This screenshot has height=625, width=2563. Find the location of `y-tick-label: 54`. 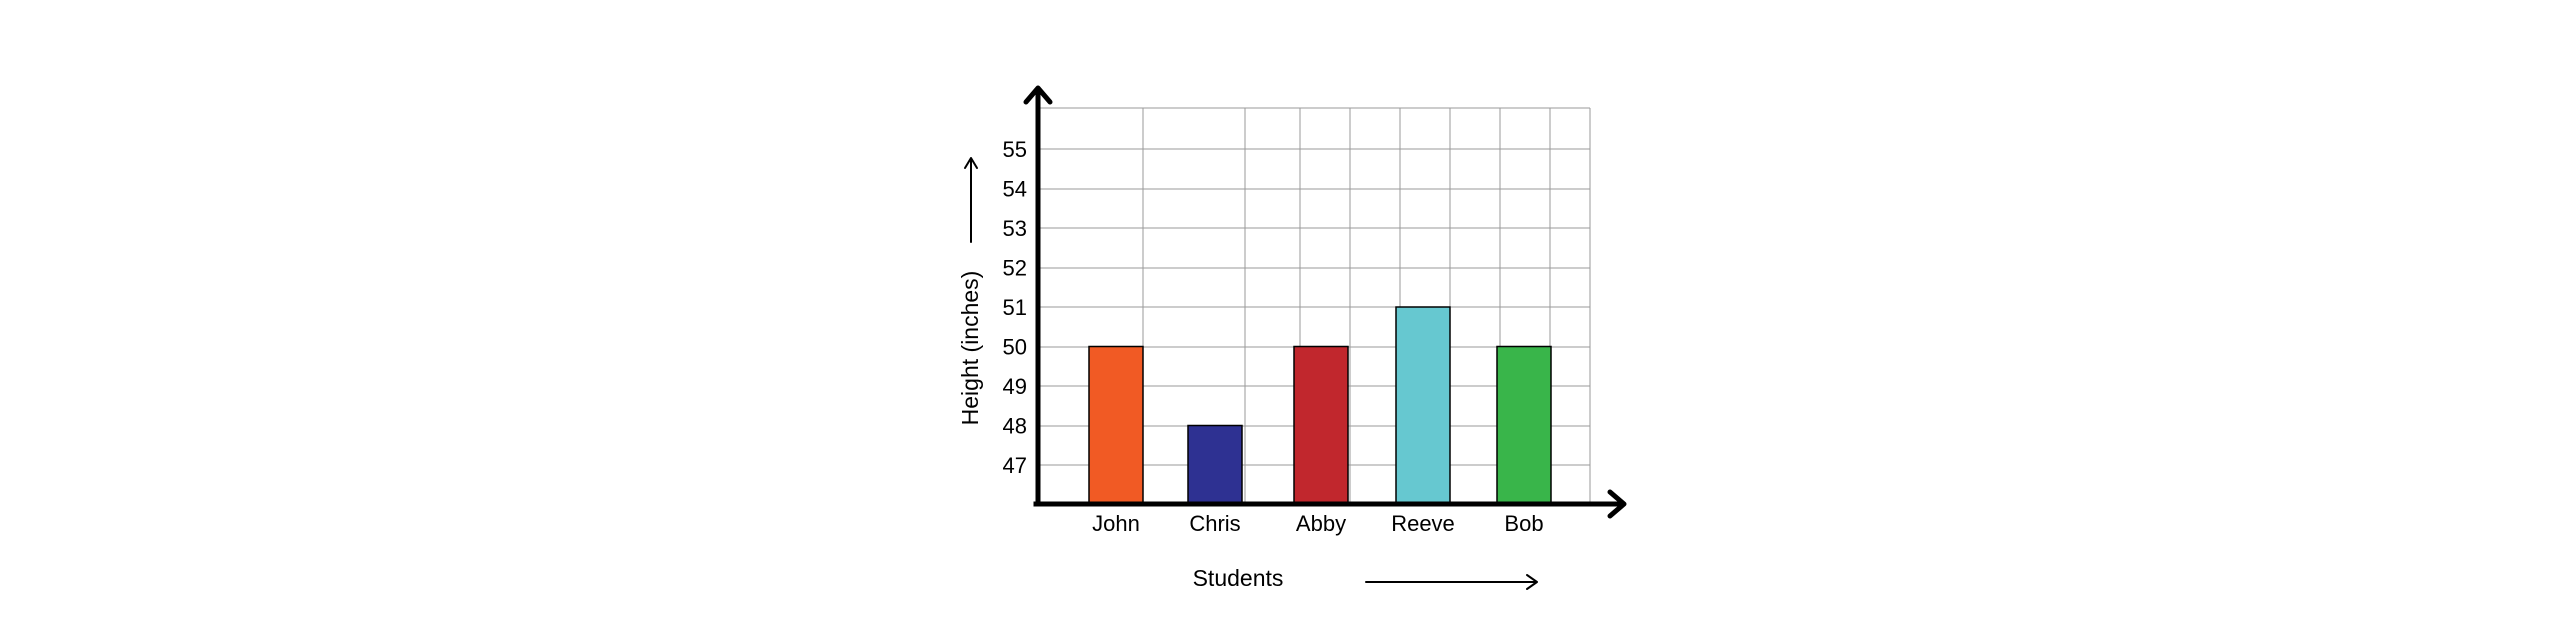

y-tick-label: 54 is located at coordinates (1015, 189).